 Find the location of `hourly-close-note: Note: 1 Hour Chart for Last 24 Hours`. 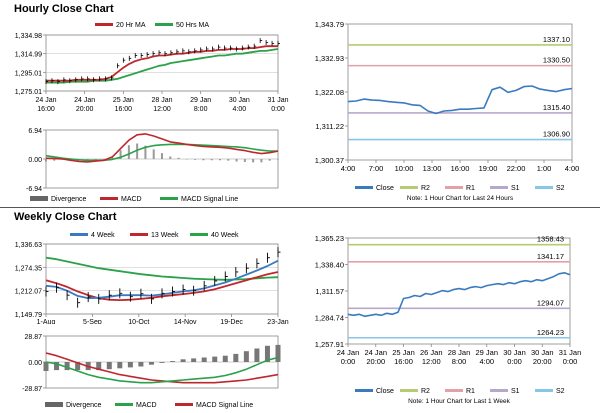

hourly-close-note: Note: 1 Hour Chart for Last 24 Hours is located at coordinates (460, 198).